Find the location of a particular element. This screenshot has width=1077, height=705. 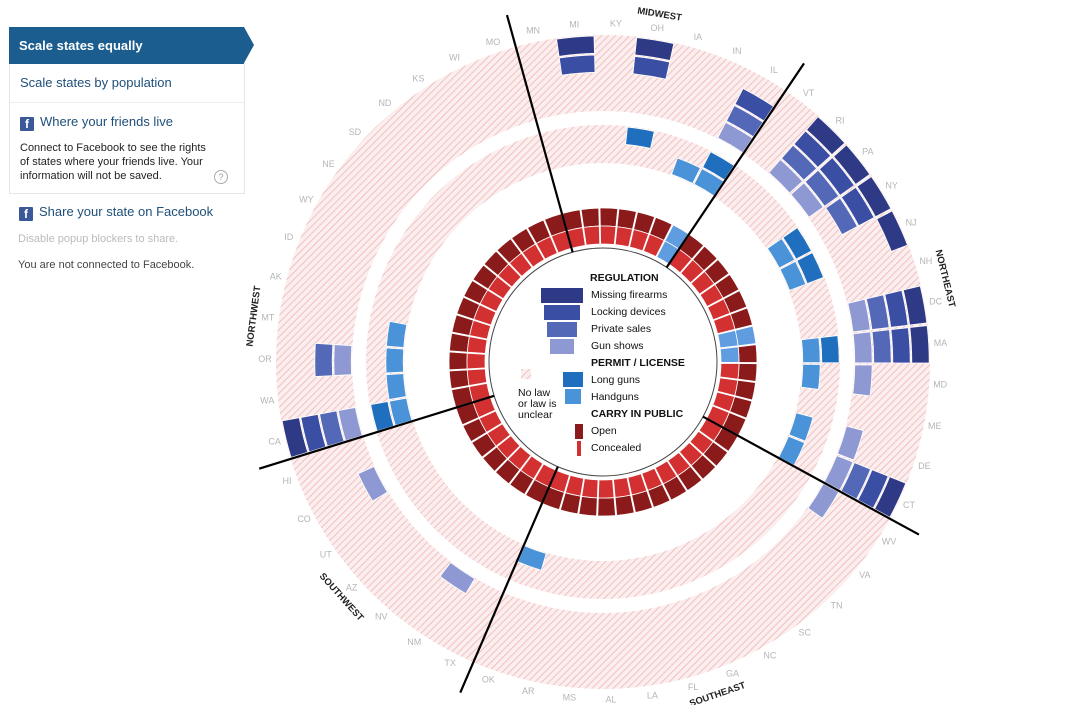

carry-concealed-cell-WI is located at coordinates (546, 248).